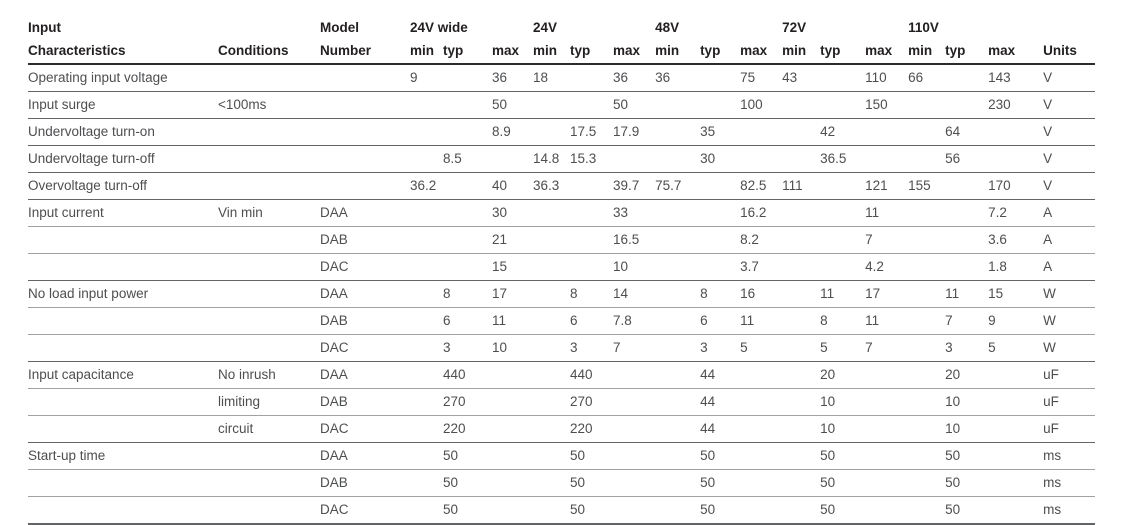  Describe the element at coordinates (513, 77) in the screenshot. I see `max-value-cell: 36` at that location.